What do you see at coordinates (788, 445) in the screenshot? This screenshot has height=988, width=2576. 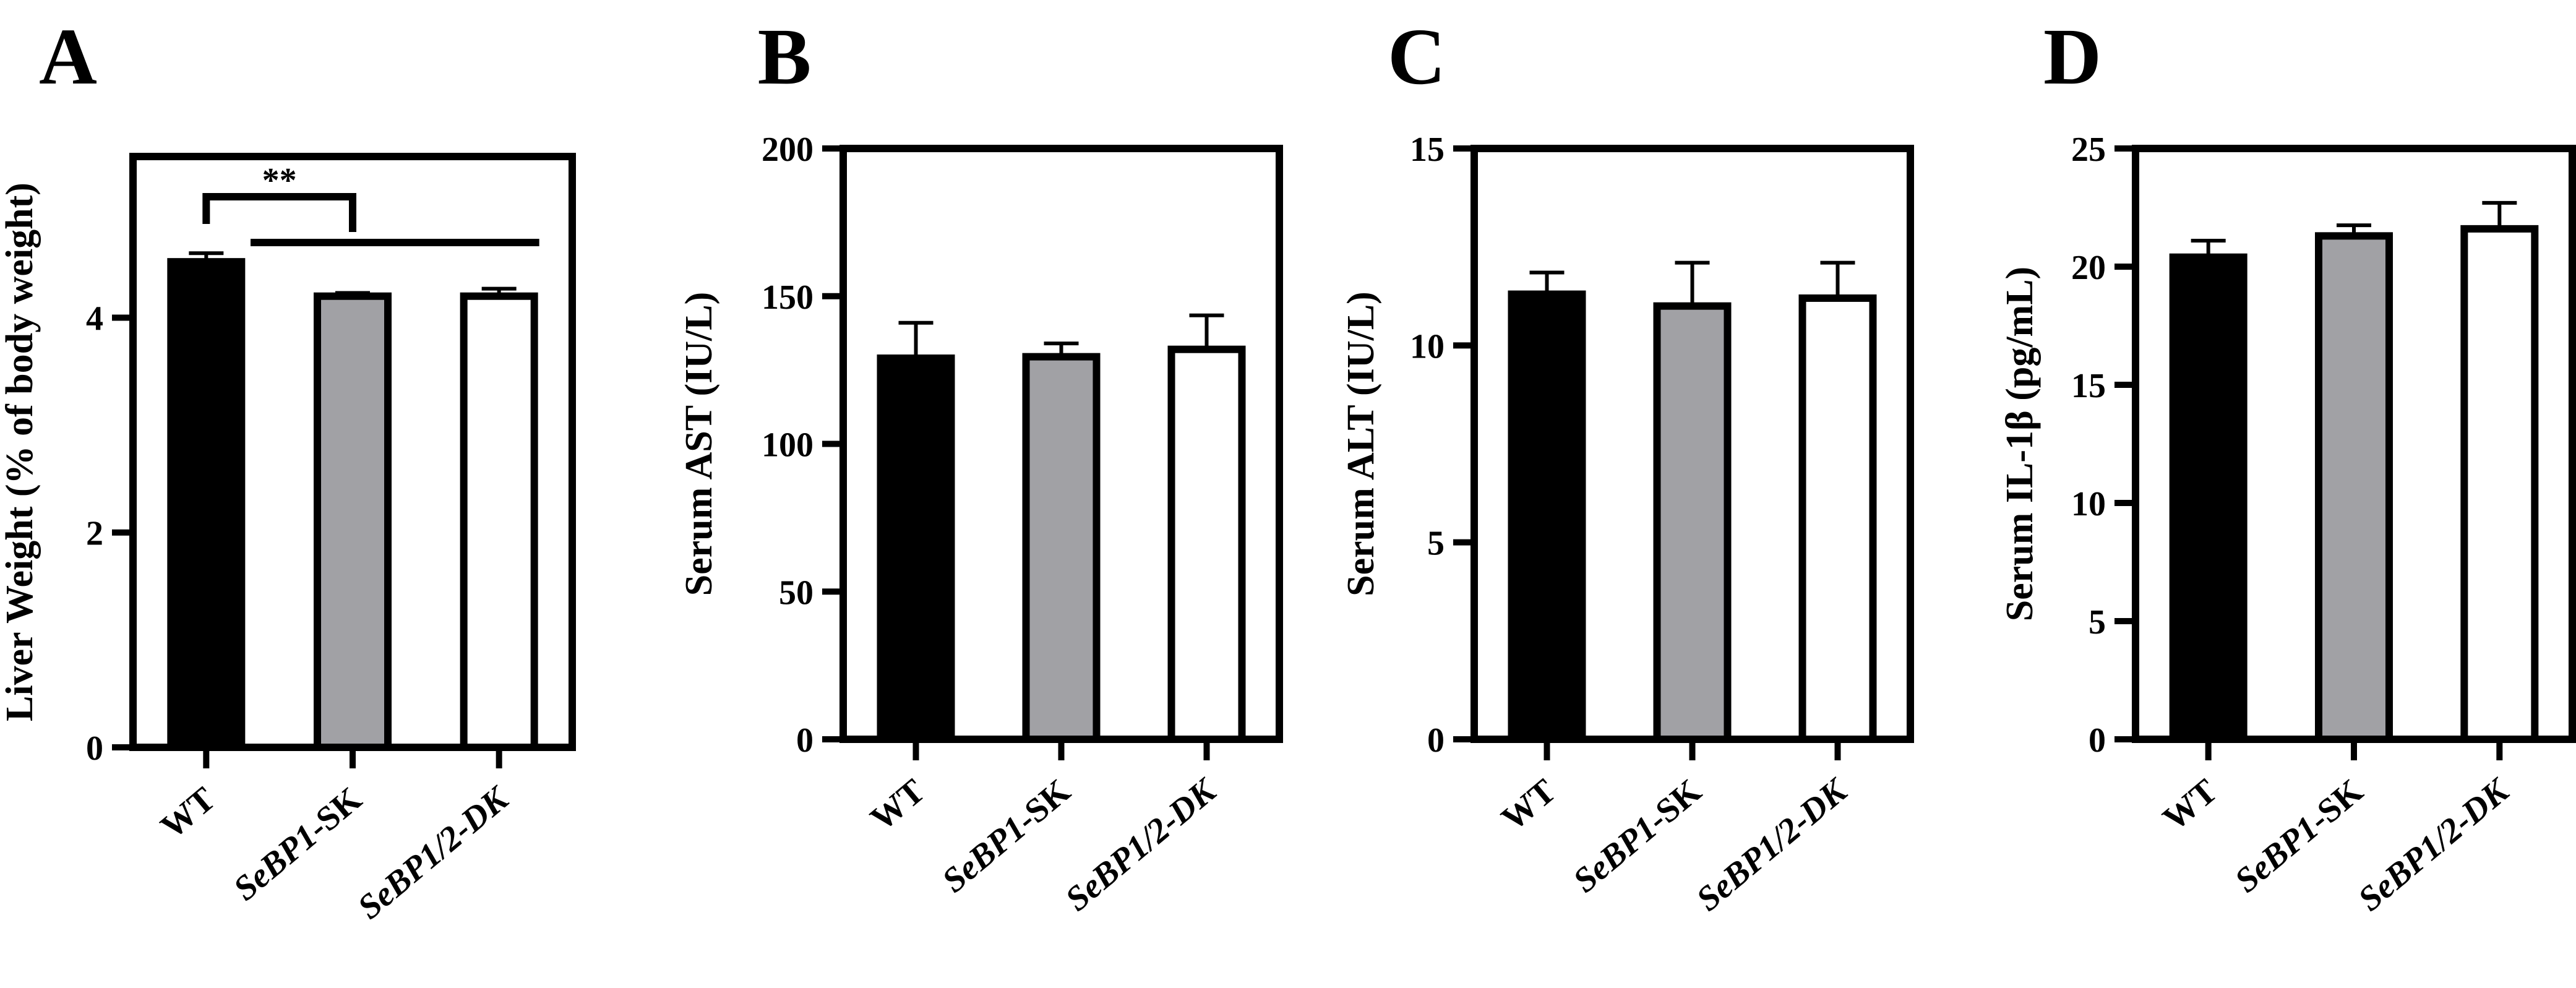 I see `y-tick-label: 100` at bounding box center [788, 445].